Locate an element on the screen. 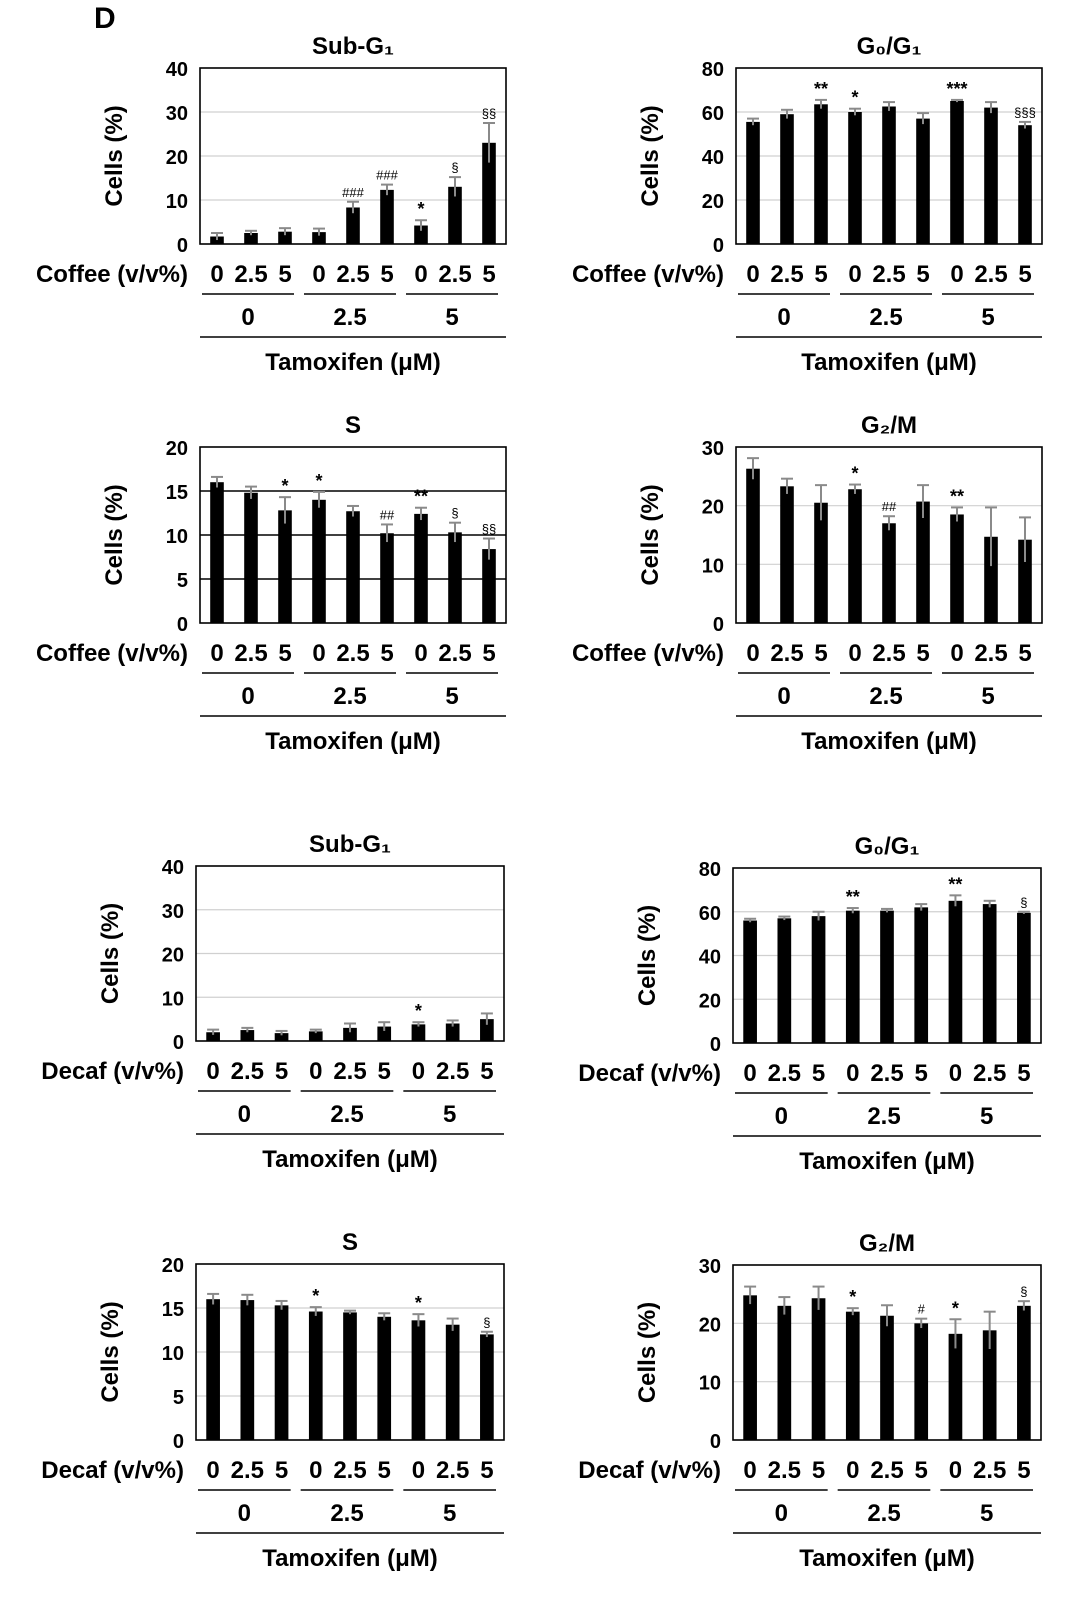  treatment-label: Decaf (v/v%) is located at coordinates (112, 1071).